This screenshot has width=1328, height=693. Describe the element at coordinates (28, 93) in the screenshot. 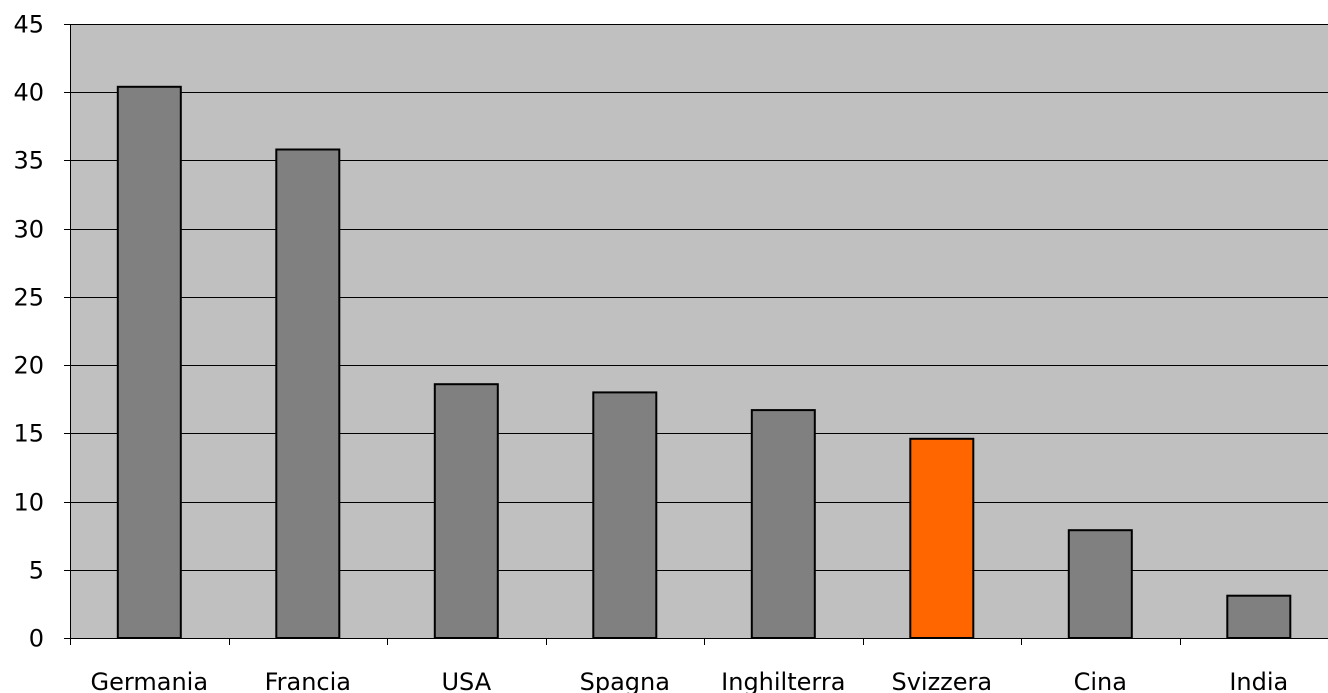

I see `y-tick-label: 40` at that location.